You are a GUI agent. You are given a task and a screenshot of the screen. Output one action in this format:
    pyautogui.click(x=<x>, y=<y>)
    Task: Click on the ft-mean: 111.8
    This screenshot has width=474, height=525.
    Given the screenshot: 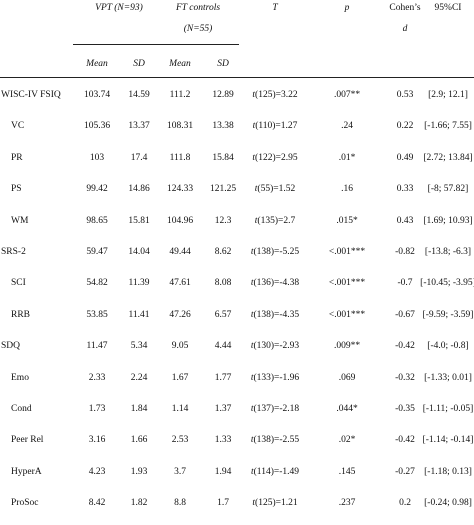 What is the action you would take?
    pyautogui.click(x=180, y=158)
    